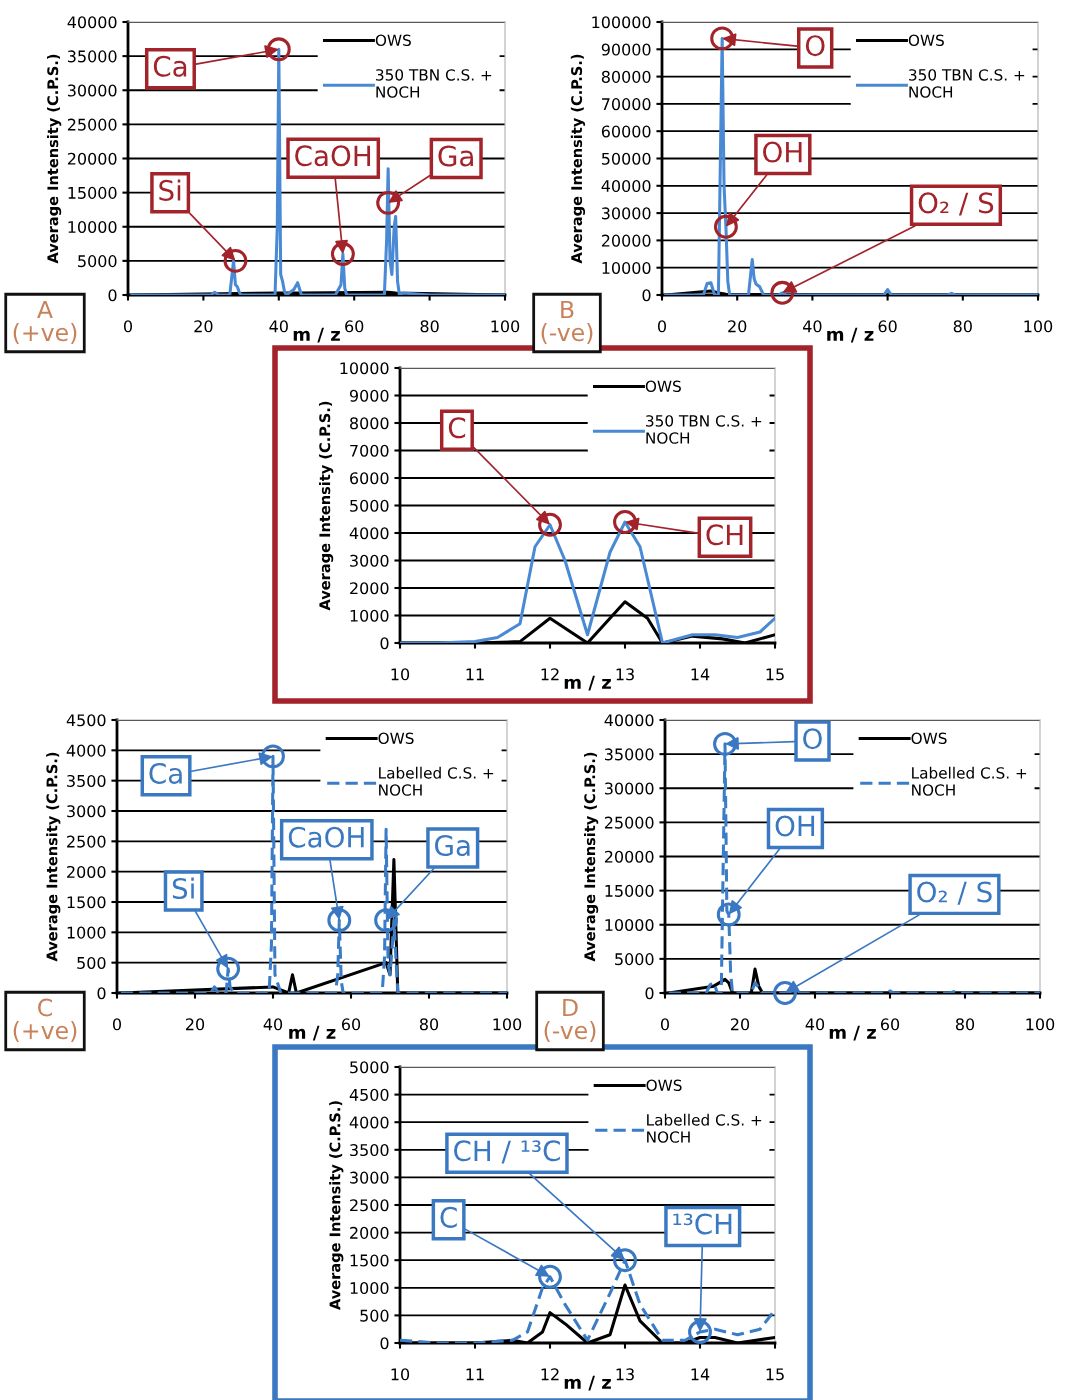 The image size is (1068, 1400). Describe the element at coordinates (369, 423) in the screenshot. I see `y-tick-label: 8000` at that location.